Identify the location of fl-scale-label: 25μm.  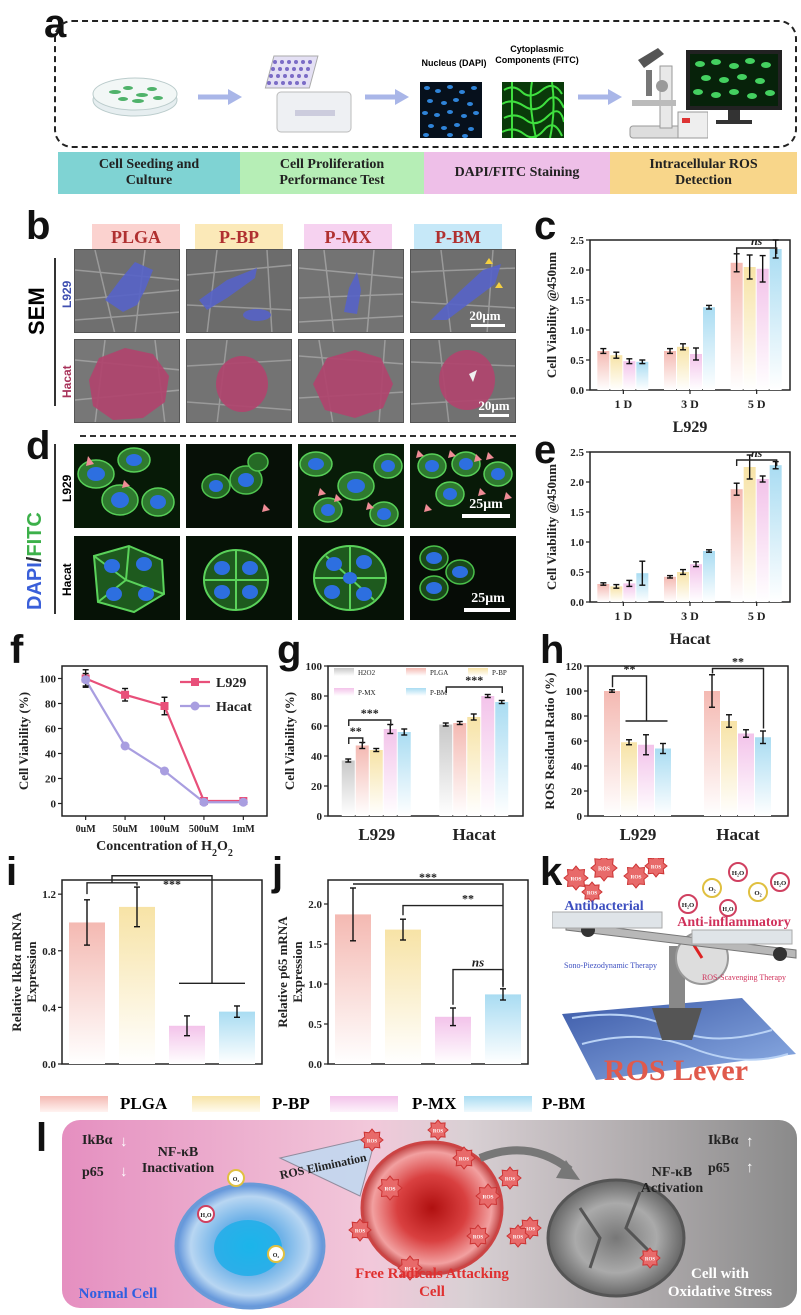
(486, 504).